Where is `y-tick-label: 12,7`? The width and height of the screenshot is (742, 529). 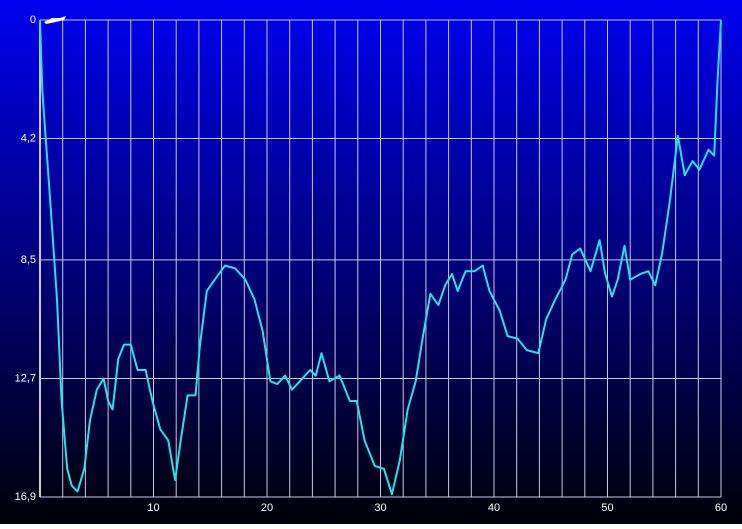 y-tick-label: 12,7 is located at coordinates (25, 378).